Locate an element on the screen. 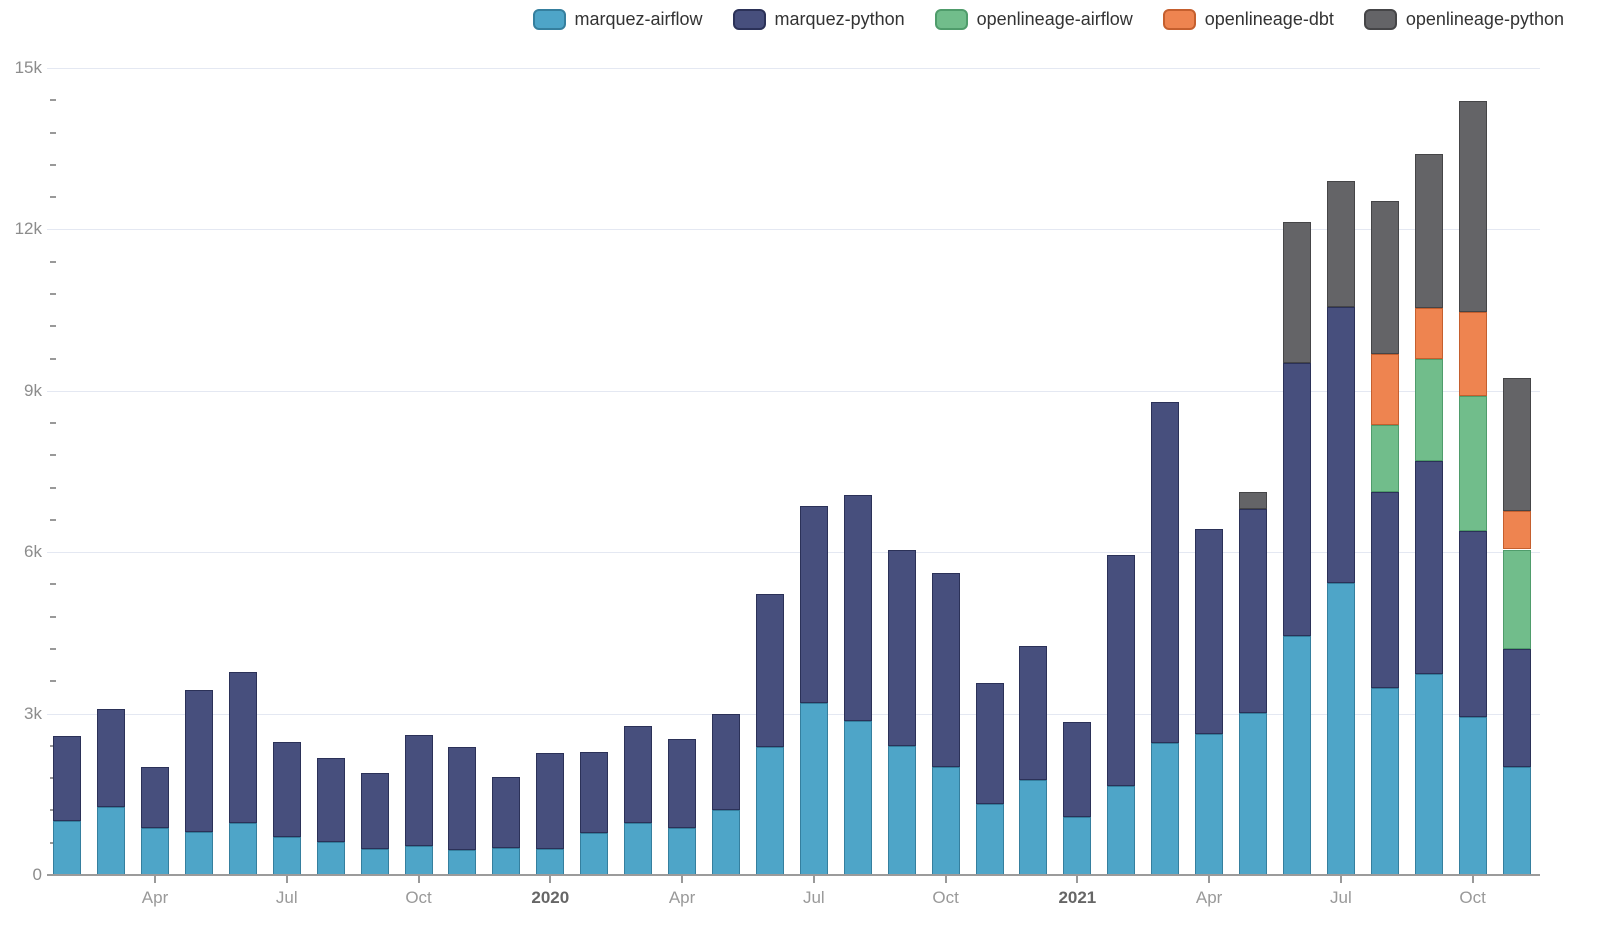 This screenshot has width=1600, height=933. x-axis-label: Apr is located at coordinates (1209, 897).